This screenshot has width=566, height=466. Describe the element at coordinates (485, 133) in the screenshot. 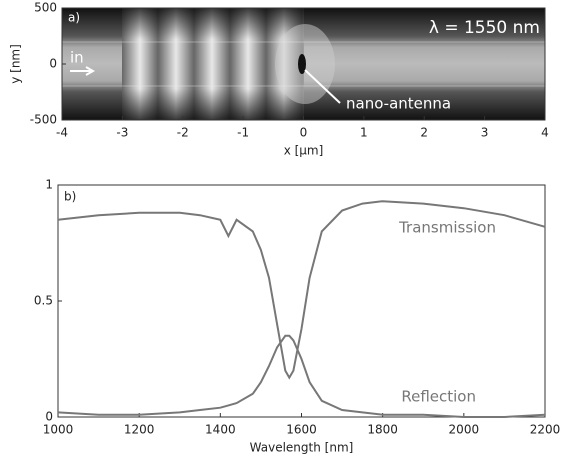

I see `x-tick-label: 3` at that location.